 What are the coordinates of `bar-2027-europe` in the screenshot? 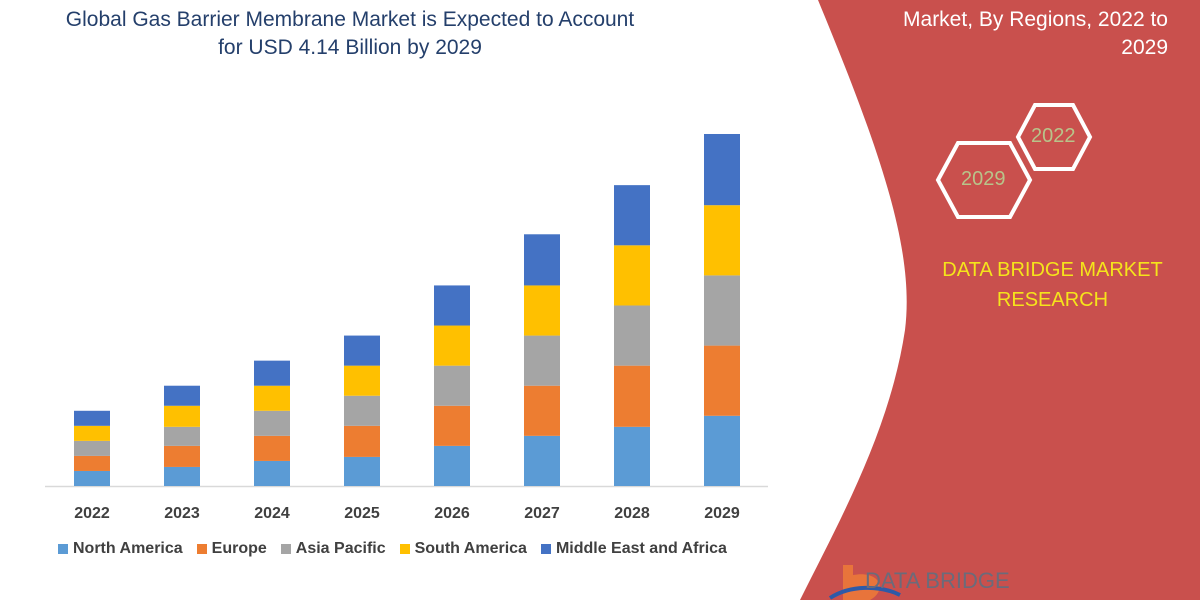 It's located at (542, 410).